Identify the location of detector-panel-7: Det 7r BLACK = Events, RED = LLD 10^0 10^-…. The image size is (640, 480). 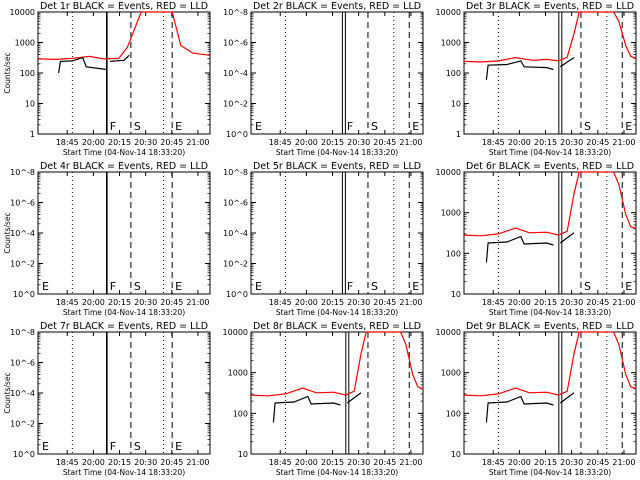
(107, 399).